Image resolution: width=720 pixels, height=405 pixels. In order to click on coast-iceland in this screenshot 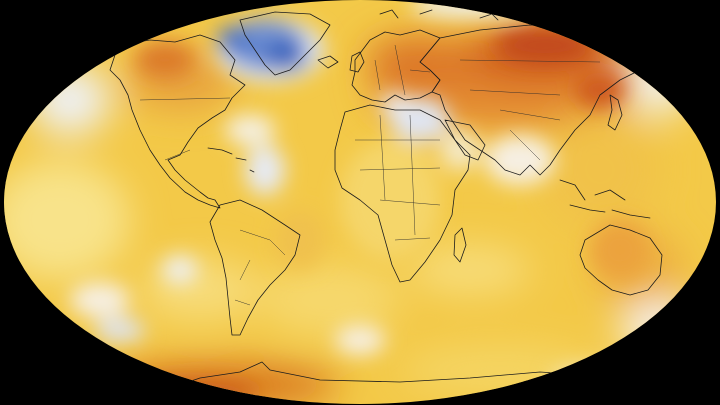, I will do `click(328, 62)`.